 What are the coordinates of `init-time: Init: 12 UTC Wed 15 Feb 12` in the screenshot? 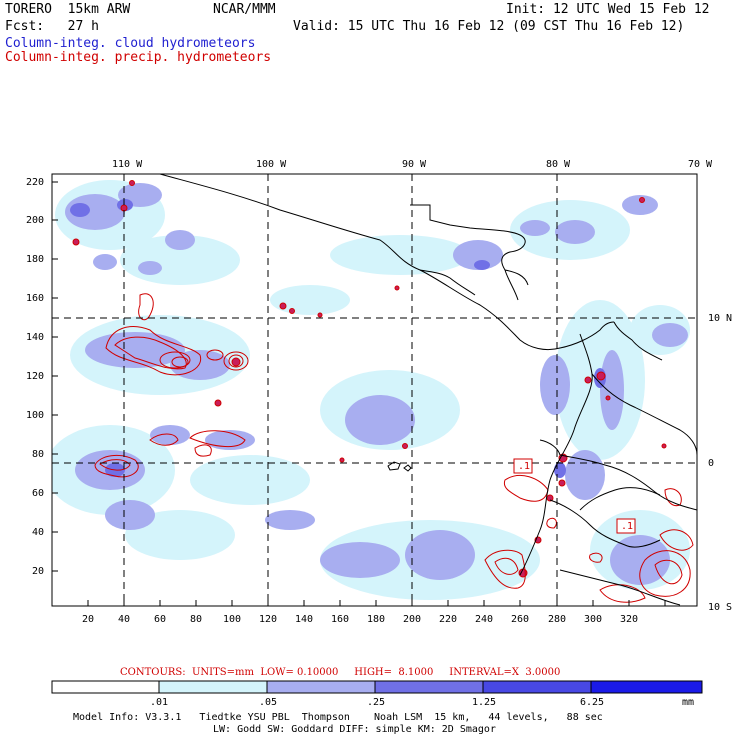 It's located at (608, 9).